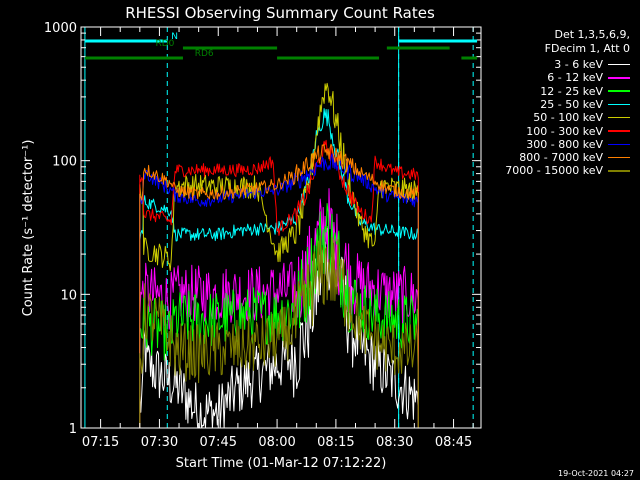 The width and height of the screenshot is (640, 480). I want to click on x-tick-label: 08:00, so click(276, 442).